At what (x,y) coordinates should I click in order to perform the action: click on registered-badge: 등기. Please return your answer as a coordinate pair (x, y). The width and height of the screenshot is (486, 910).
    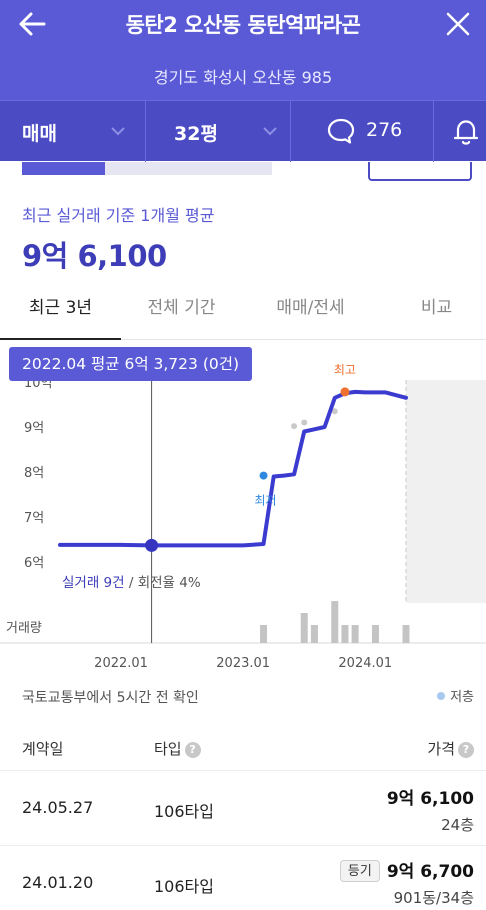
    Looking at the image, I should click on (359, 871).